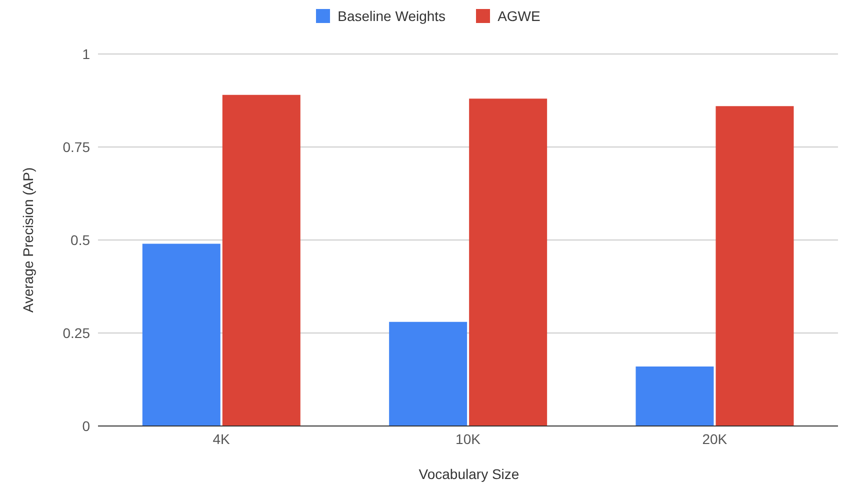 This screenshot has width=848, height=504. What do you see at coordinates (76, 332) in the screenshot?
I see `y-tick-label: 0.25` at bounding box center [76, 332].